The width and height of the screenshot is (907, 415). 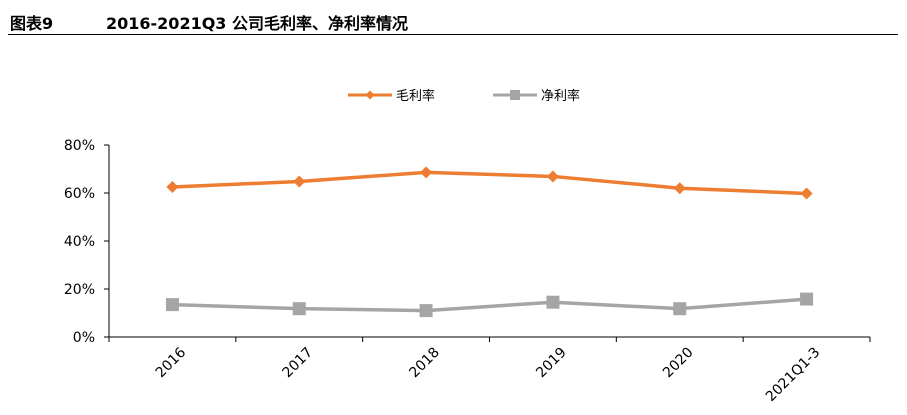 I want to click on figure-header: 图表9 2016-2021Q3 公司毛利率、净利率情况, so click(x=453, y=21).